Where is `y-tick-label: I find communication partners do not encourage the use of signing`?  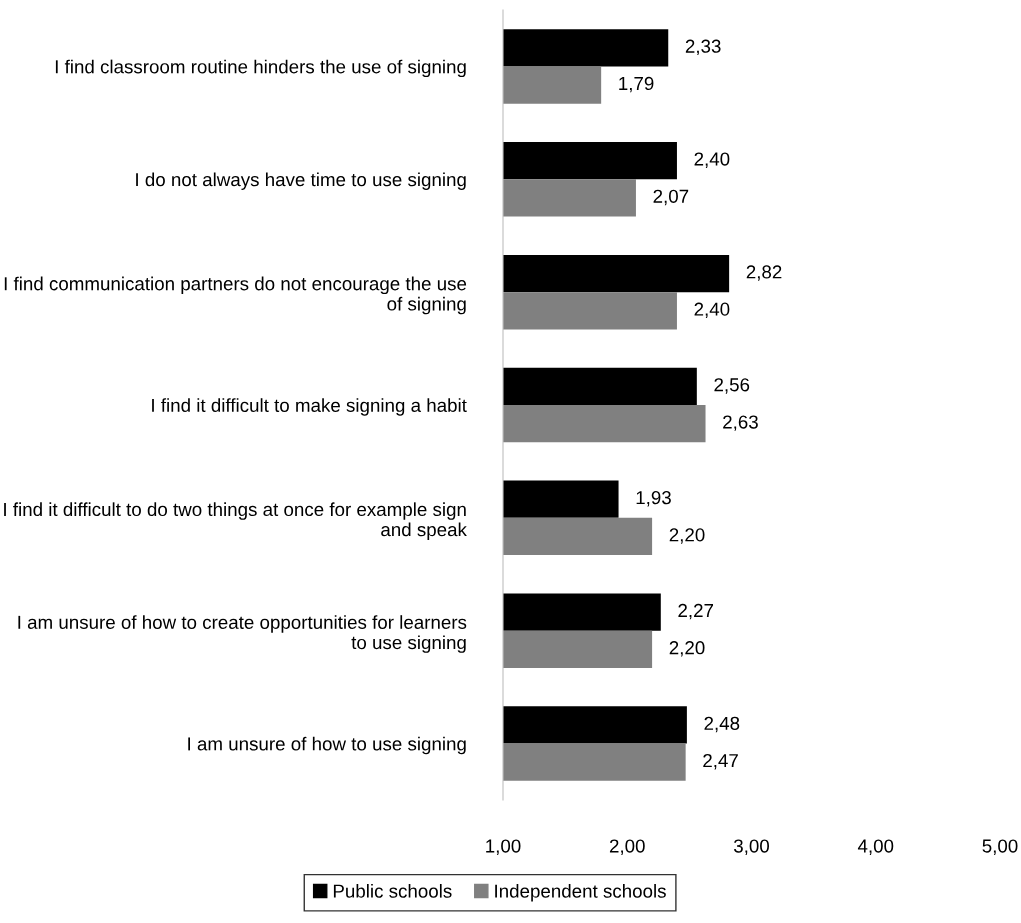 y-tick-label: I find communication partners do not encourage the use of signing is located at coordinates (235, 295).